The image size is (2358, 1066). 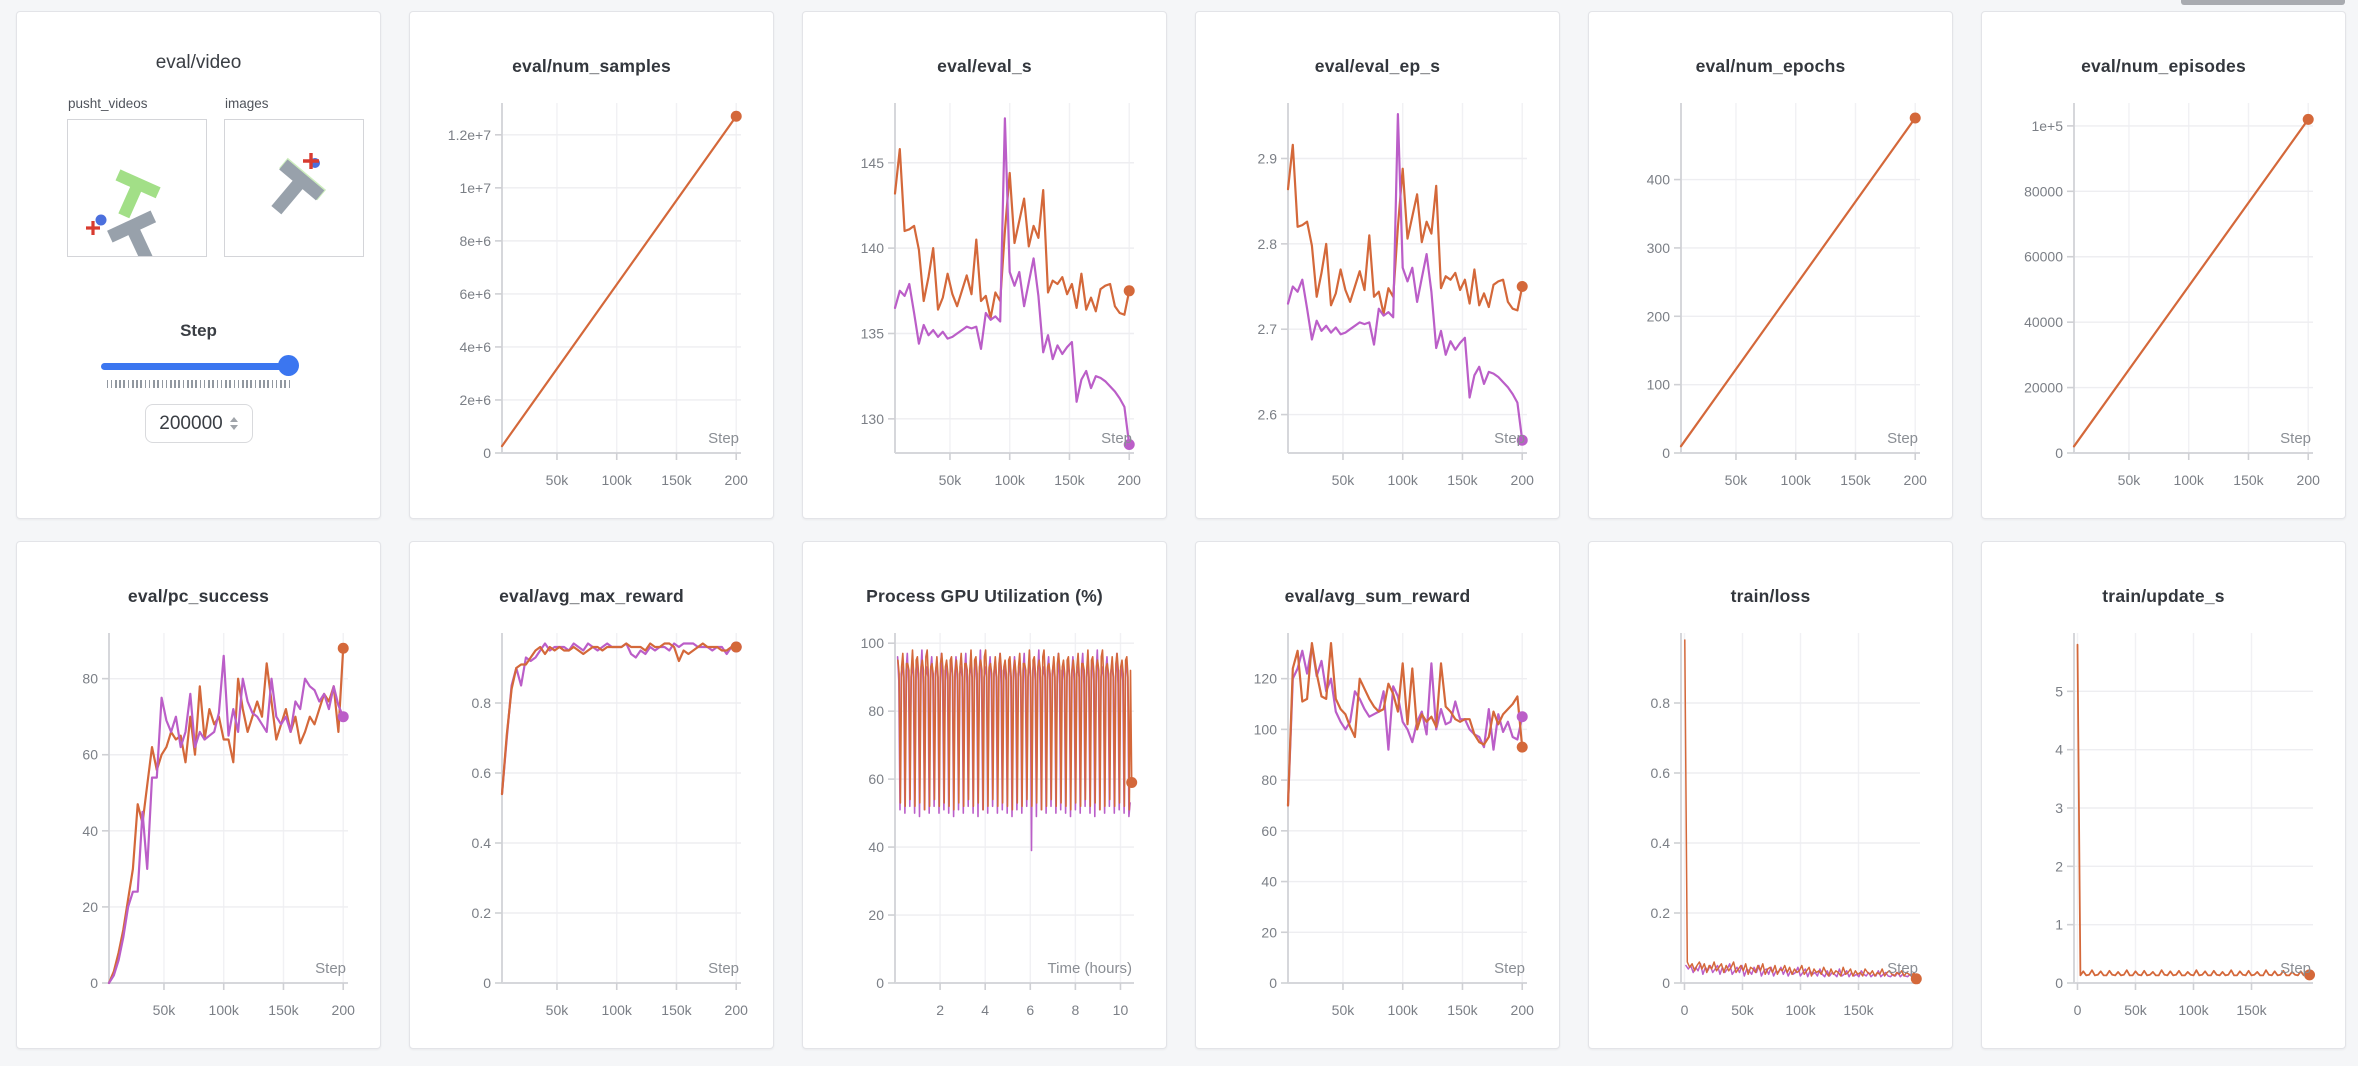 I want to click on video-thumbnail-images, so click(x=294, y=188).